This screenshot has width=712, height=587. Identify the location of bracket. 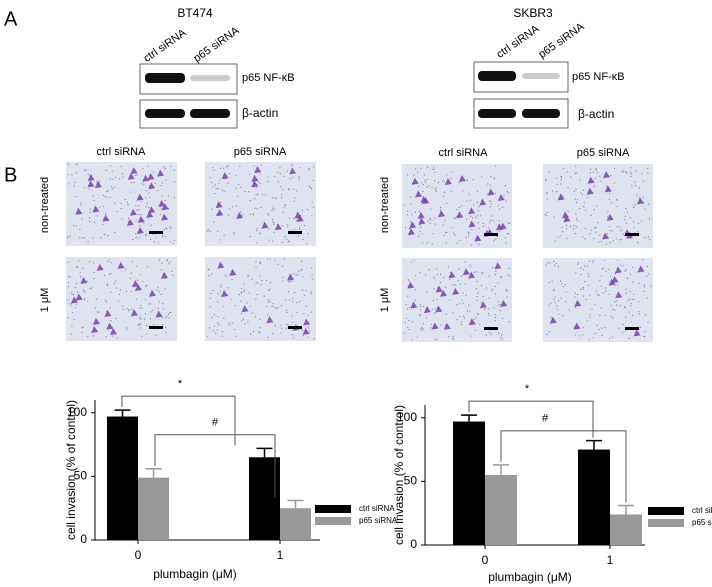
(215, 466).